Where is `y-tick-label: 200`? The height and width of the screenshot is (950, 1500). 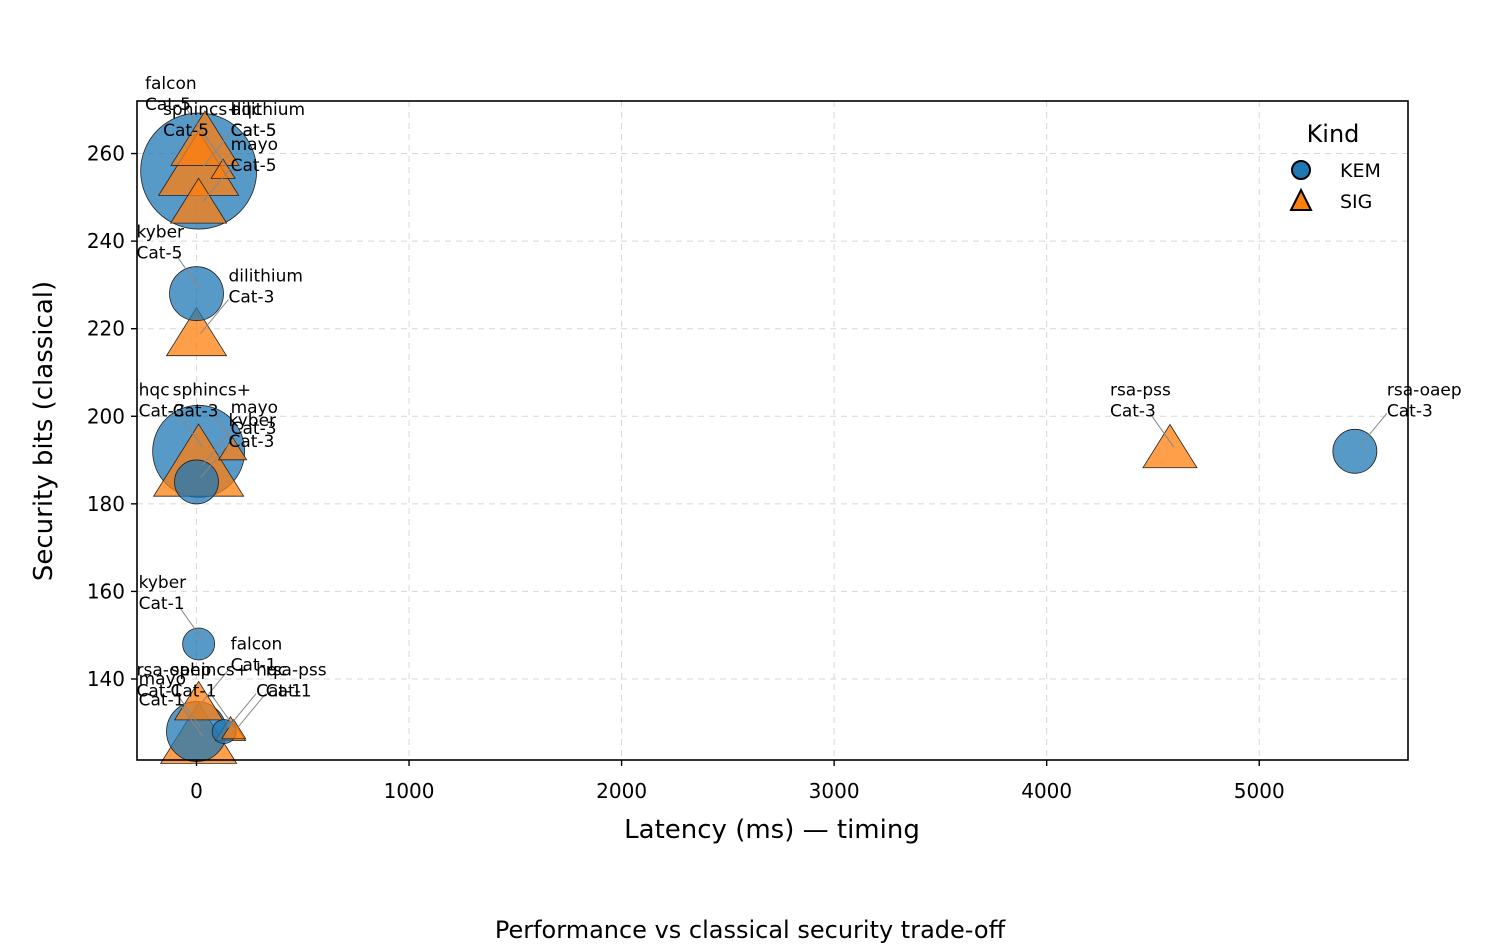
y-tick-label: 200 is located at coordinates (106, 416).